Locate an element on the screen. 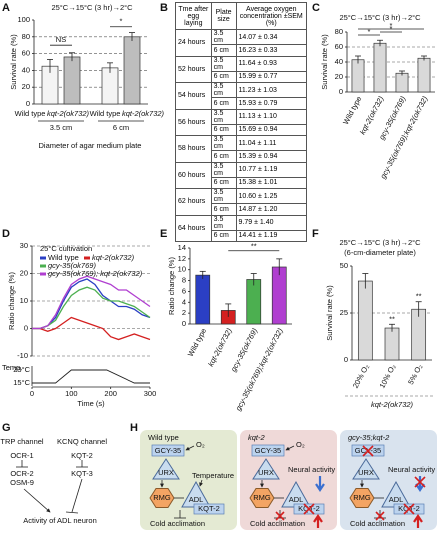  panel-label: B is located at coordinates (164, 8).